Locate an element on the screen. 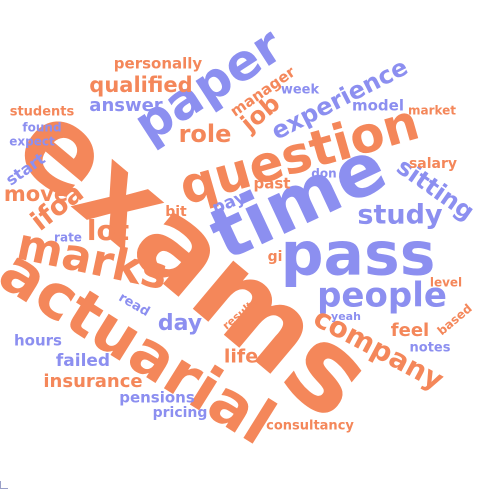 This screenshot has width=480, height=493. word-personally: personally is located at coordinates (158, 64).